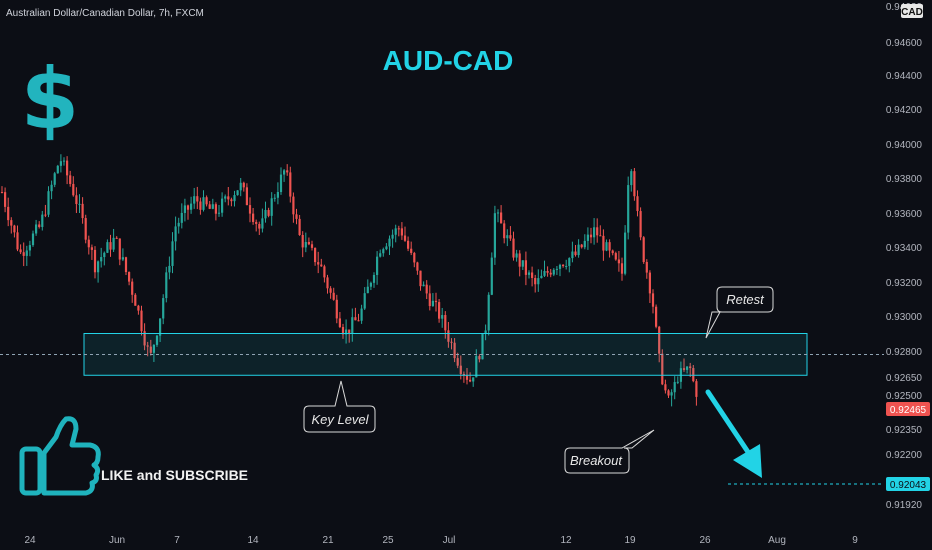 The width and height of the screenshot is (932, 550). Describe the element at coordinates (745, 299) in the screenshot. I see `retest-label: Retest` at that location.